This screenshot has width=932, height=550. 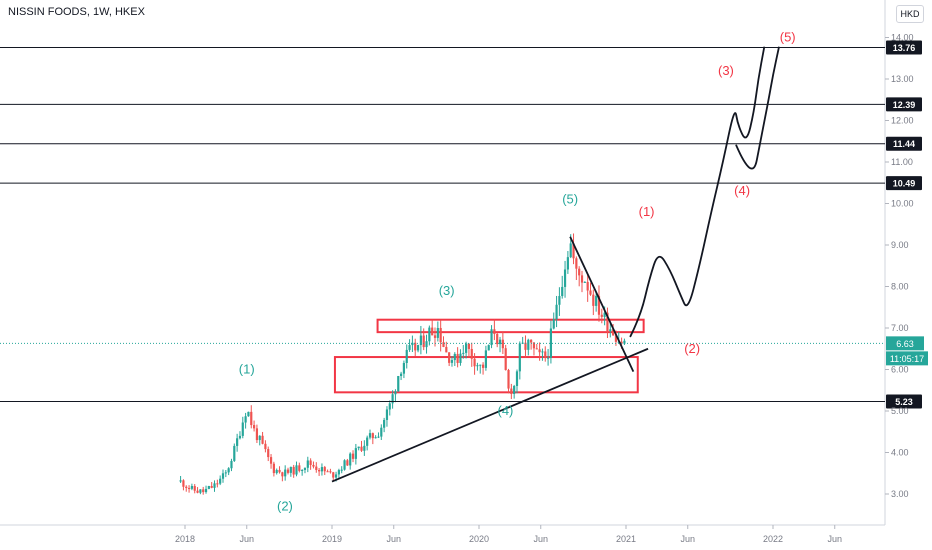 I want to click on price-tick-label: 8.00, so click(x=900, y=287).